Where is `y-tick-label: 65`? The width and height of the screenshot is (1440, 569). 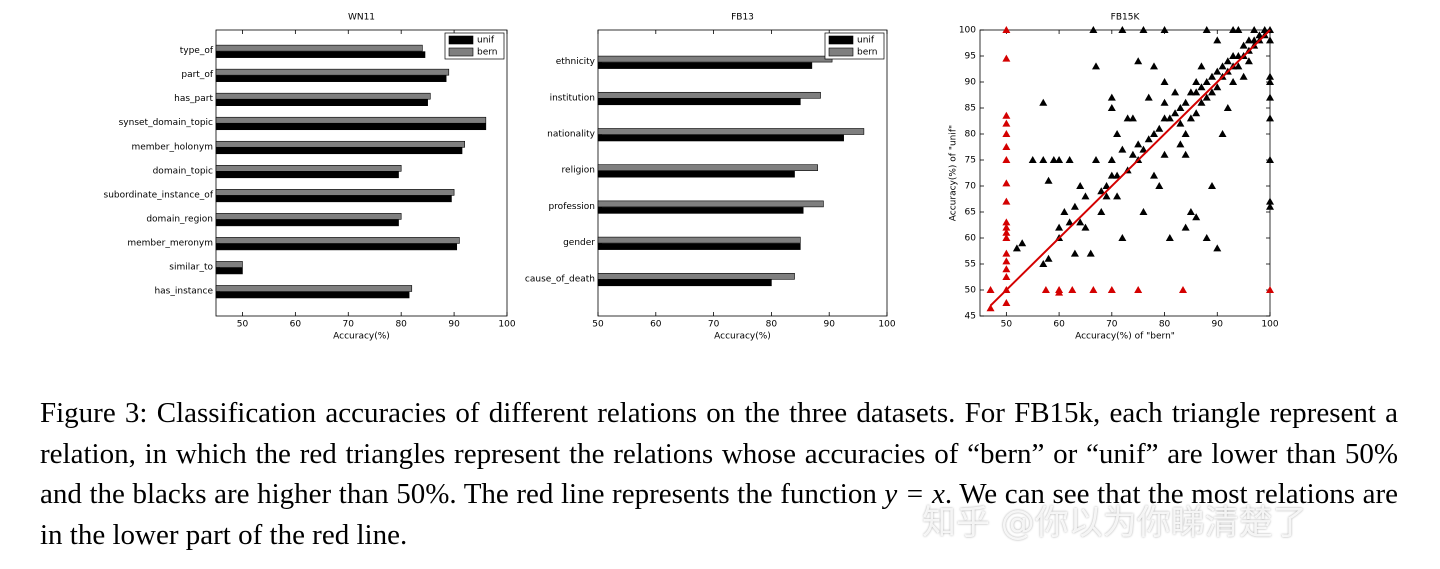
y-tick-label: 65 is located at coordinates (970, 213).